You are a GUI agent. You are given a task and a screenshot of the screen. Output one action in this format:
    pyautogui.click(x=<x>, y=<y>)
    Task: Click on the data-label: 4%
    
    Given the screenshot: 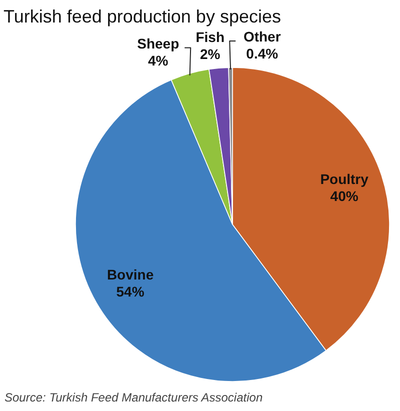 What is the action you would take?
    pyautogui.click(x=158, y=60)
    